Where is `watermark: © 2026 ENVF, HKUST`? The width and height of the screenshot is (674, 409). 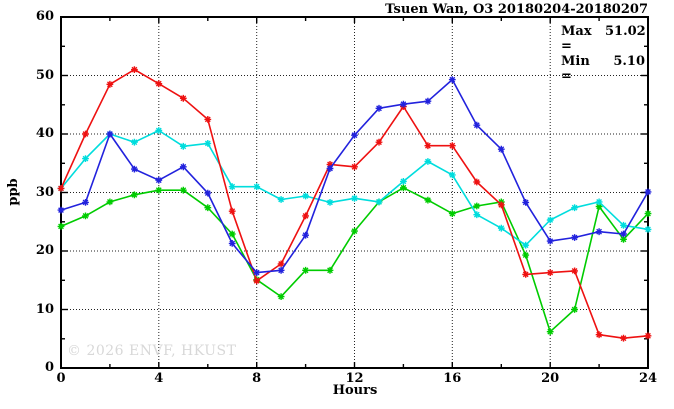
watermark: © 2026 ENVF, HKUST is located at coordinates (152, 351).